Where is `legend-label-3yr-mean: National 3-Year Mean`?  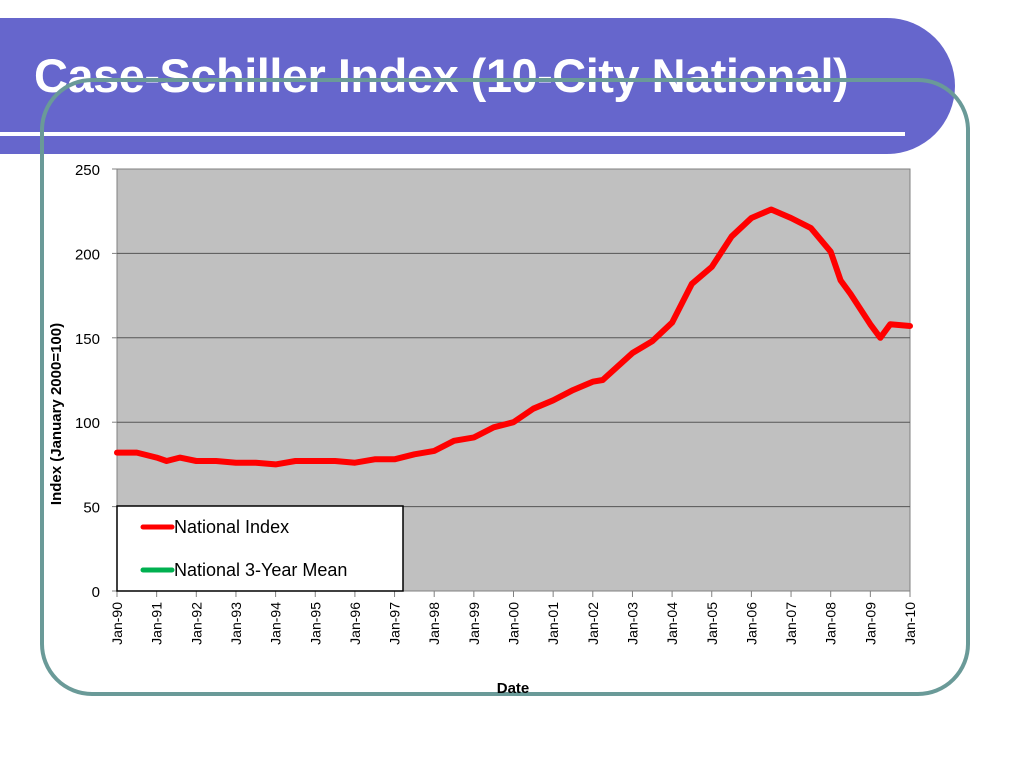
legend-label-3yr-mean: National 3-Year Mean is located at coordinates (260, 570).